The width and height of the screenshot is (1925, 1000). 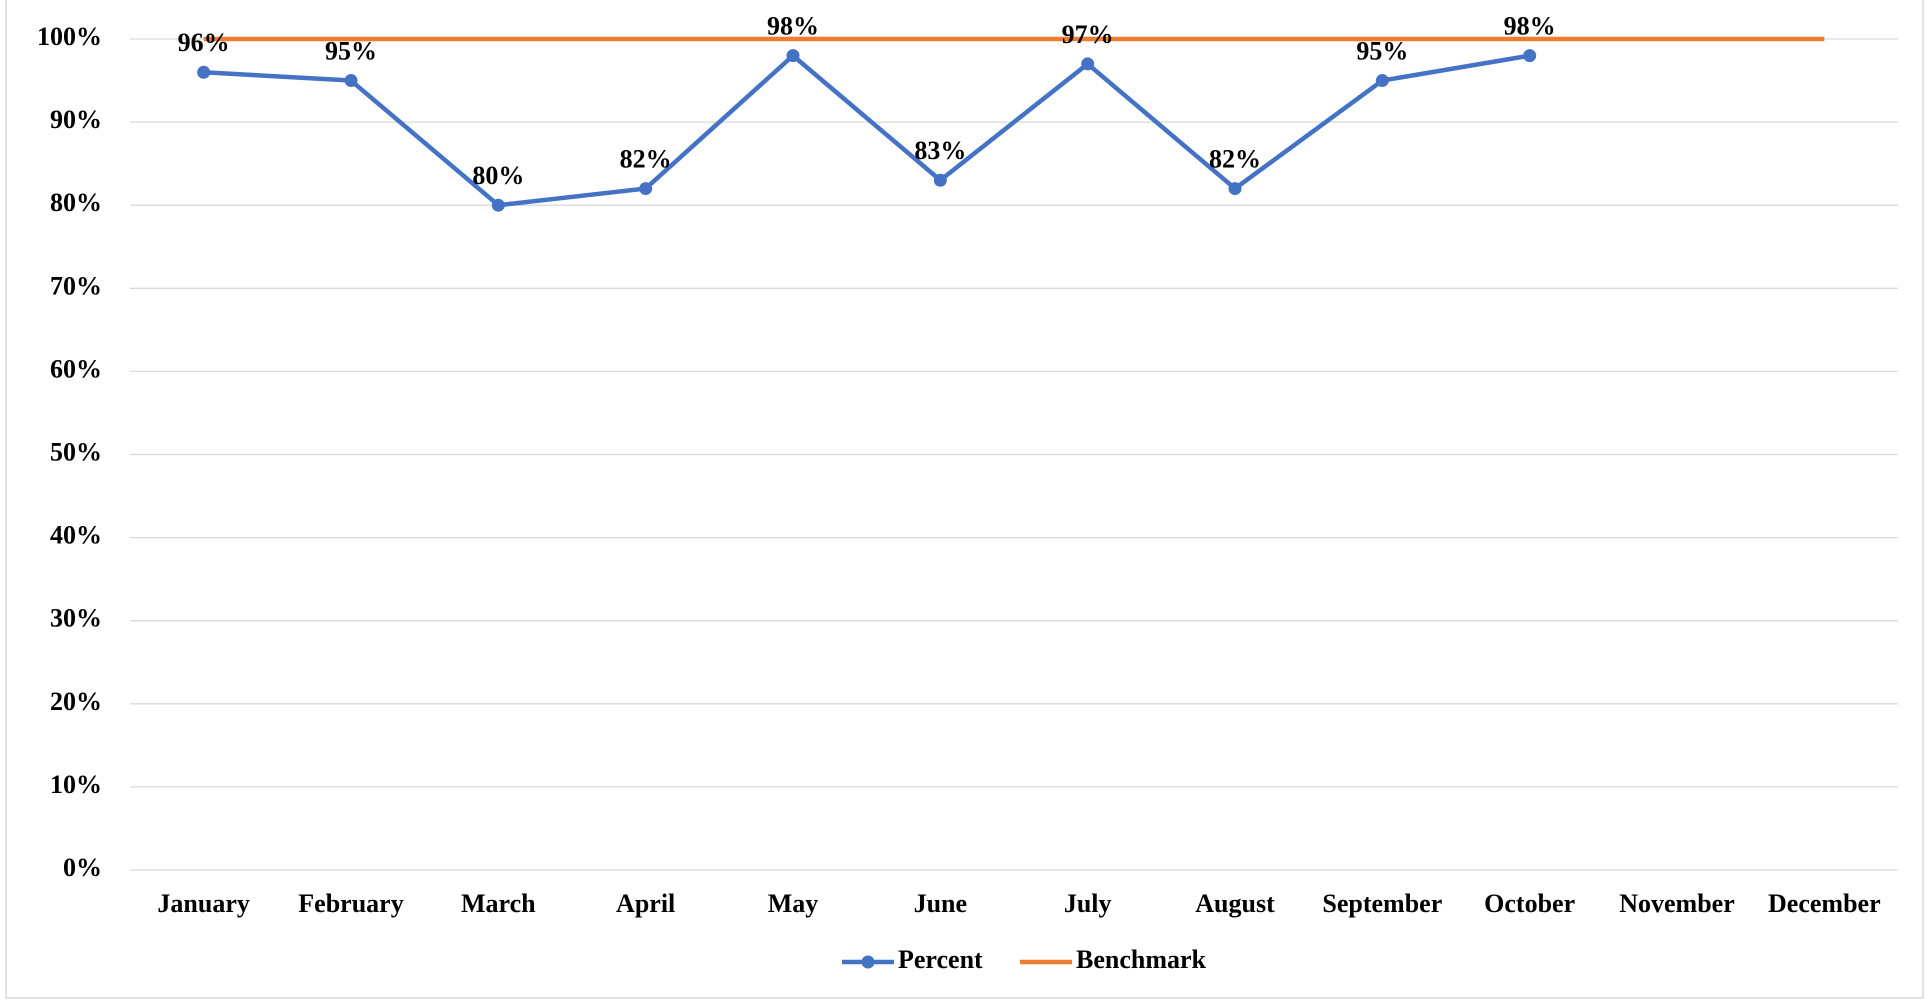 I want to click on x-tick-label: January, so click(x=203, y=903).